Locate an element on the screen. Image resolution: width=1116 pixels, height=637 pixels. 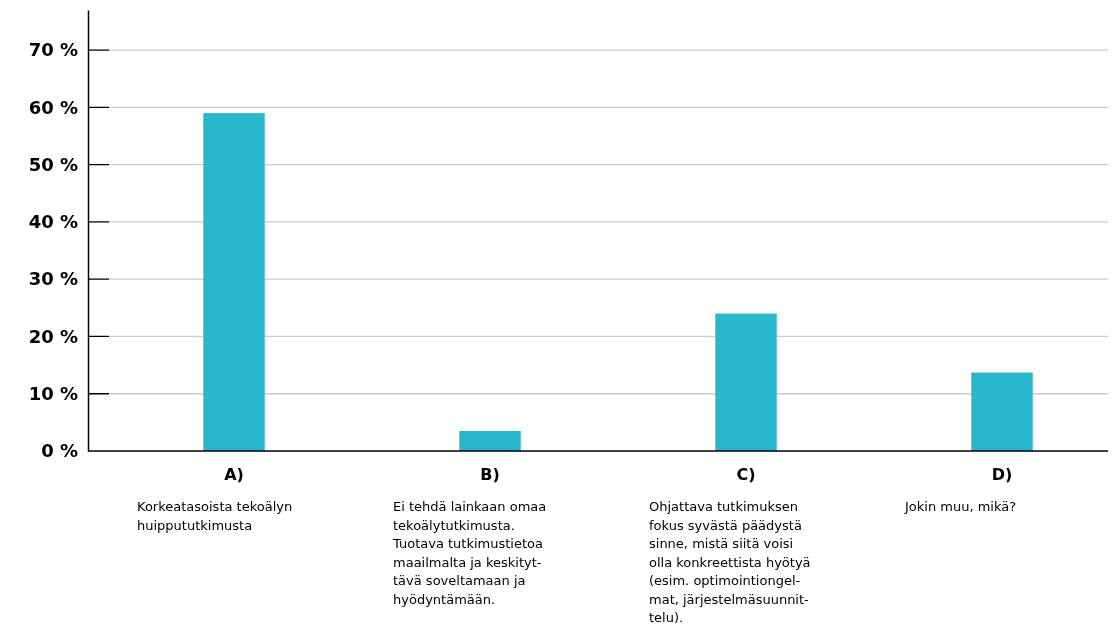
y-tick-label: 70 % is located at coordinates (53, 50).